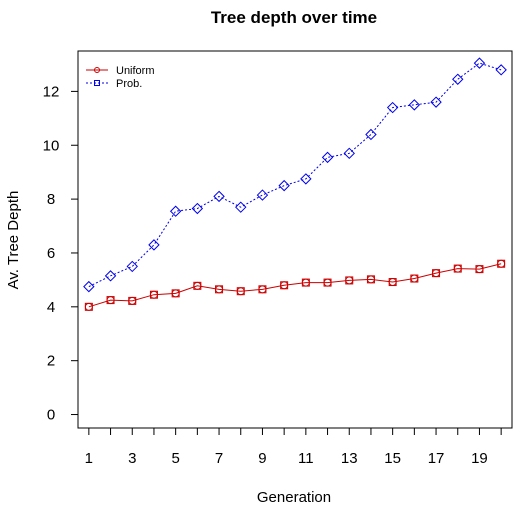  Describe the element at coordinates (293, 447) in the screenshot. I see `x-axis: 1 3 5 7 9 11 13 15 17 19` at that location.